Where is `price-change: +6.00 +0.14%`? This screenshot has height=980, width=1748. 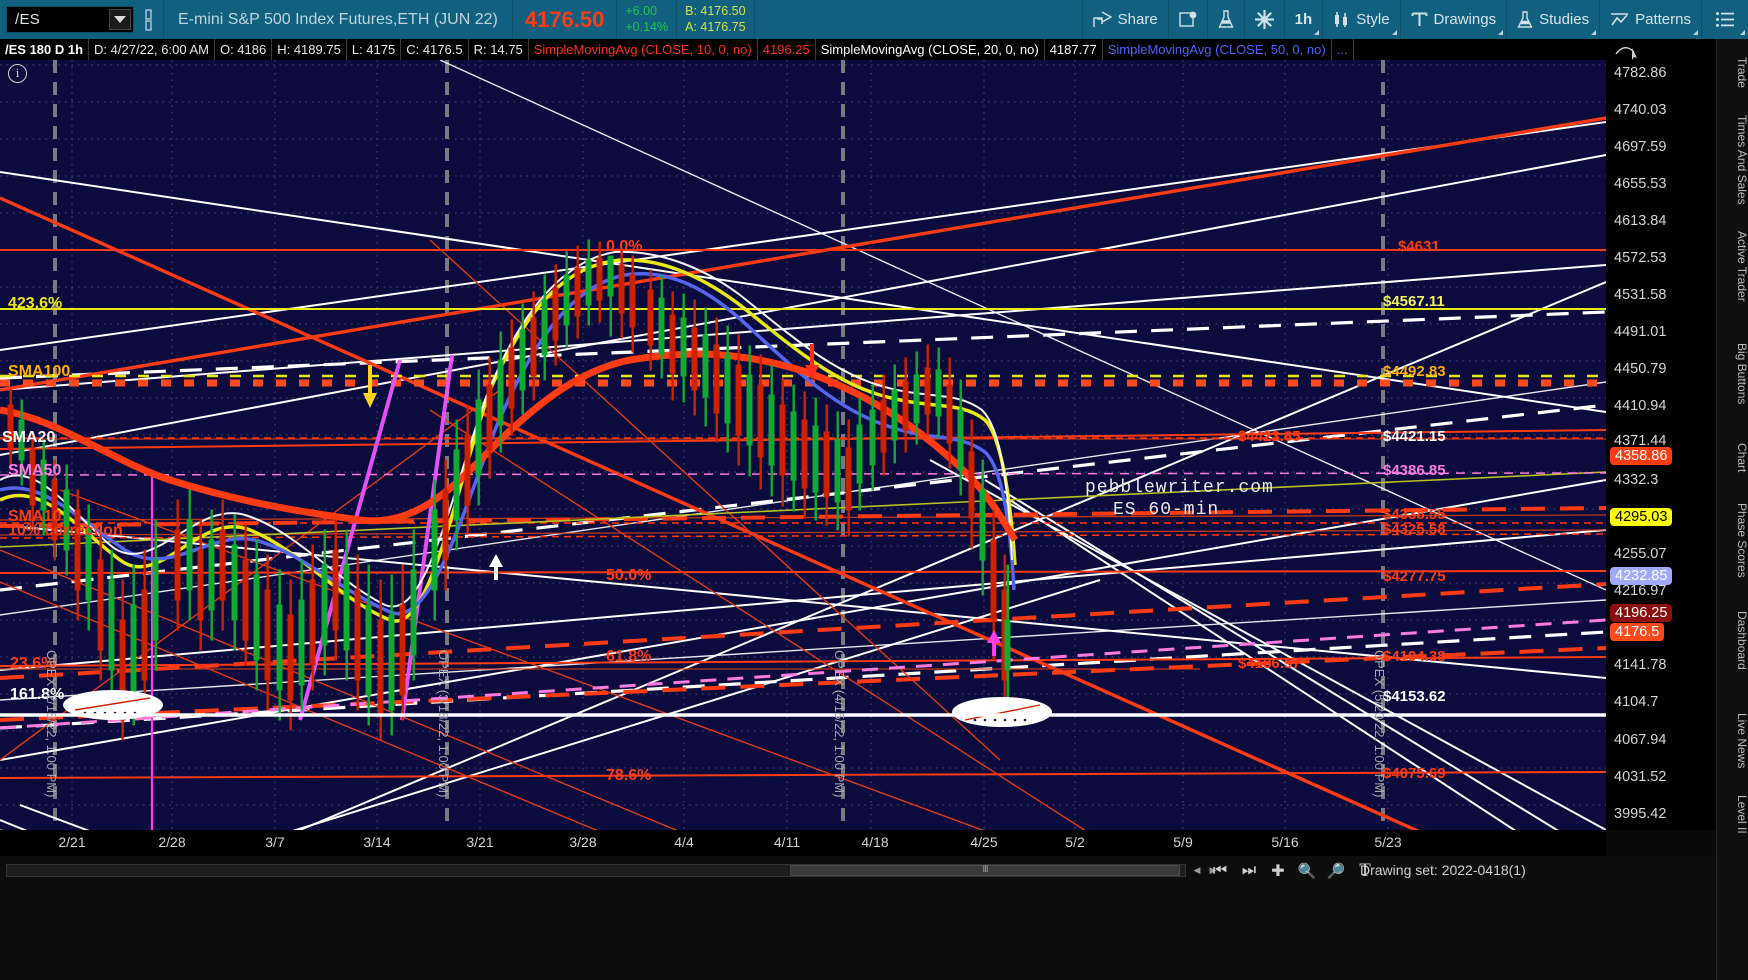
price-change: +6.00 +0.14% is located at coordinates (646, 19).